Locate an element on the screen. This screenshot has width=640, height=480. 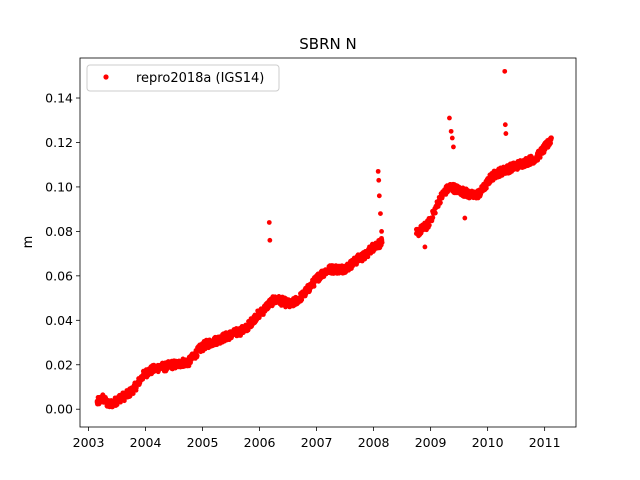
x-tick-label: 2011 is located at coordinates (545, 442).